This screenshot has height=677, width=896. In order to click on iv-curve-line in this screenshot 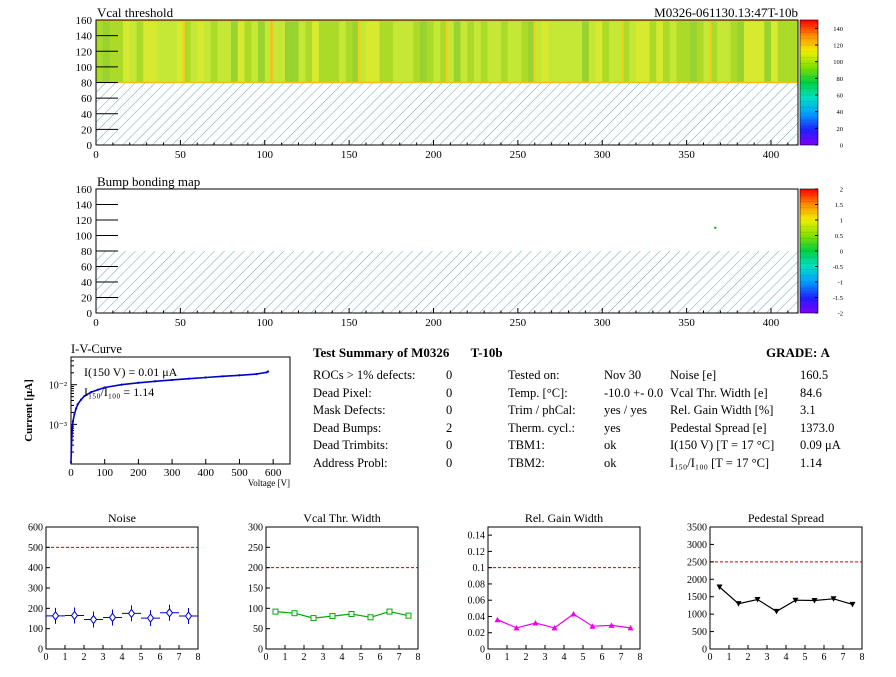, I will do `click(169, 416)`.